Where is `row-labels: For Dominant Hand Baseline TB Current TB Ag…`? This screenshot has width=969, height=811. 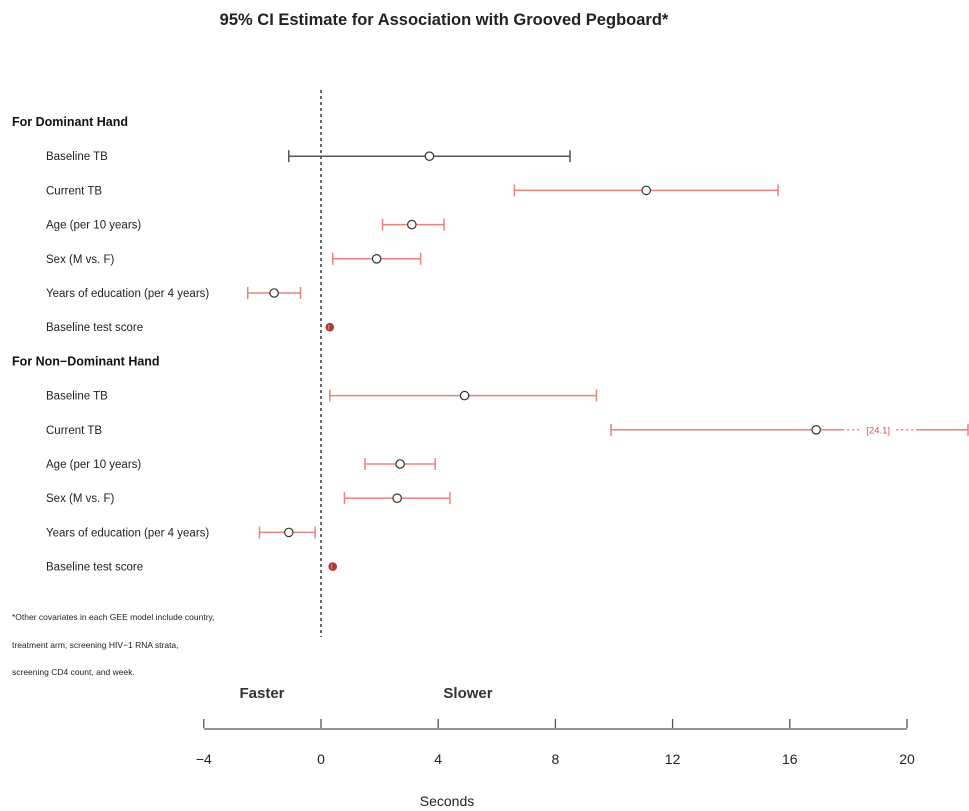 row-labels: For Dominant Hand Baseline TB Current TB Ag… is located at coordinates (110, 344).